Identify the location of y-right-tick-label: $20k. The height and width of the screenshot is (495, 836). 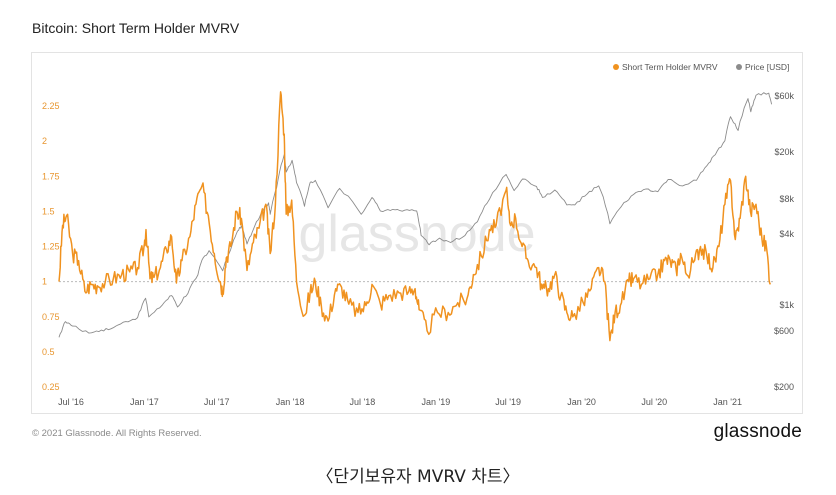
(784, 152).